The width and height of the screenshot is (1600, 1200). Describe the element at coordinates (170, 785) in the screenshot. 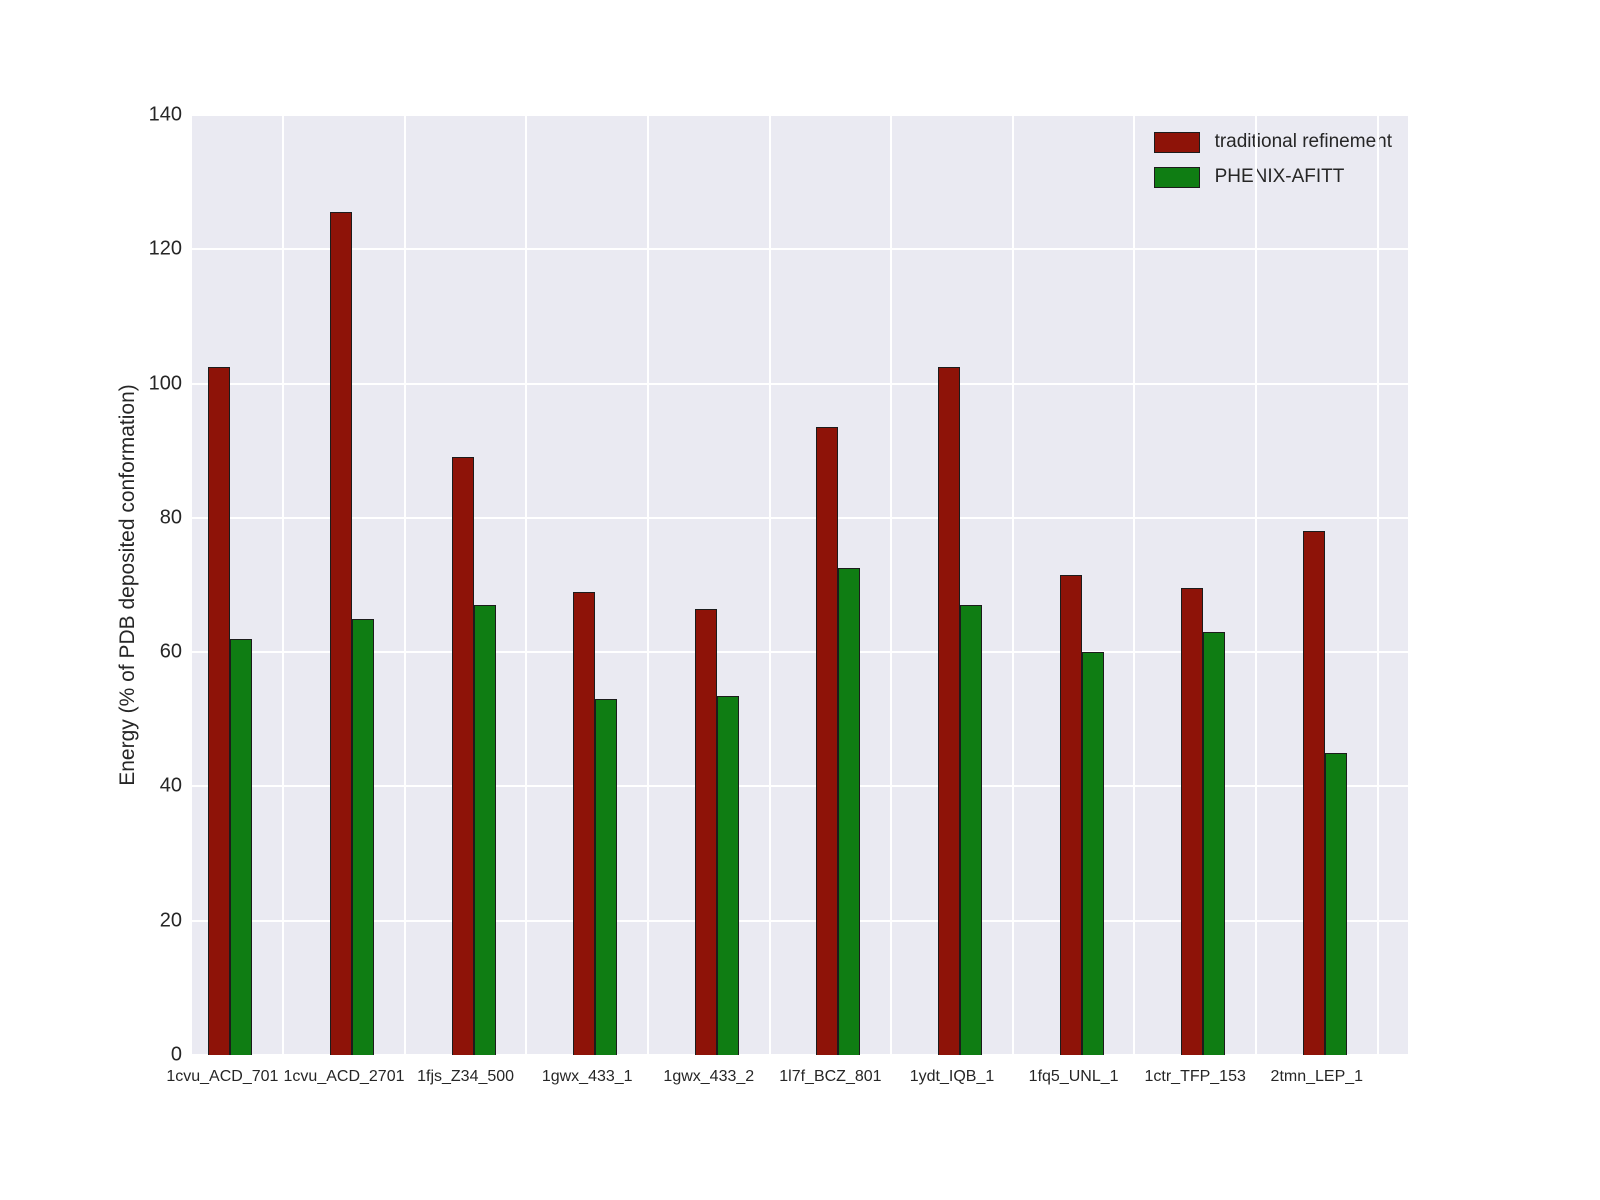

I see `y-tick-label: 40` at that location.